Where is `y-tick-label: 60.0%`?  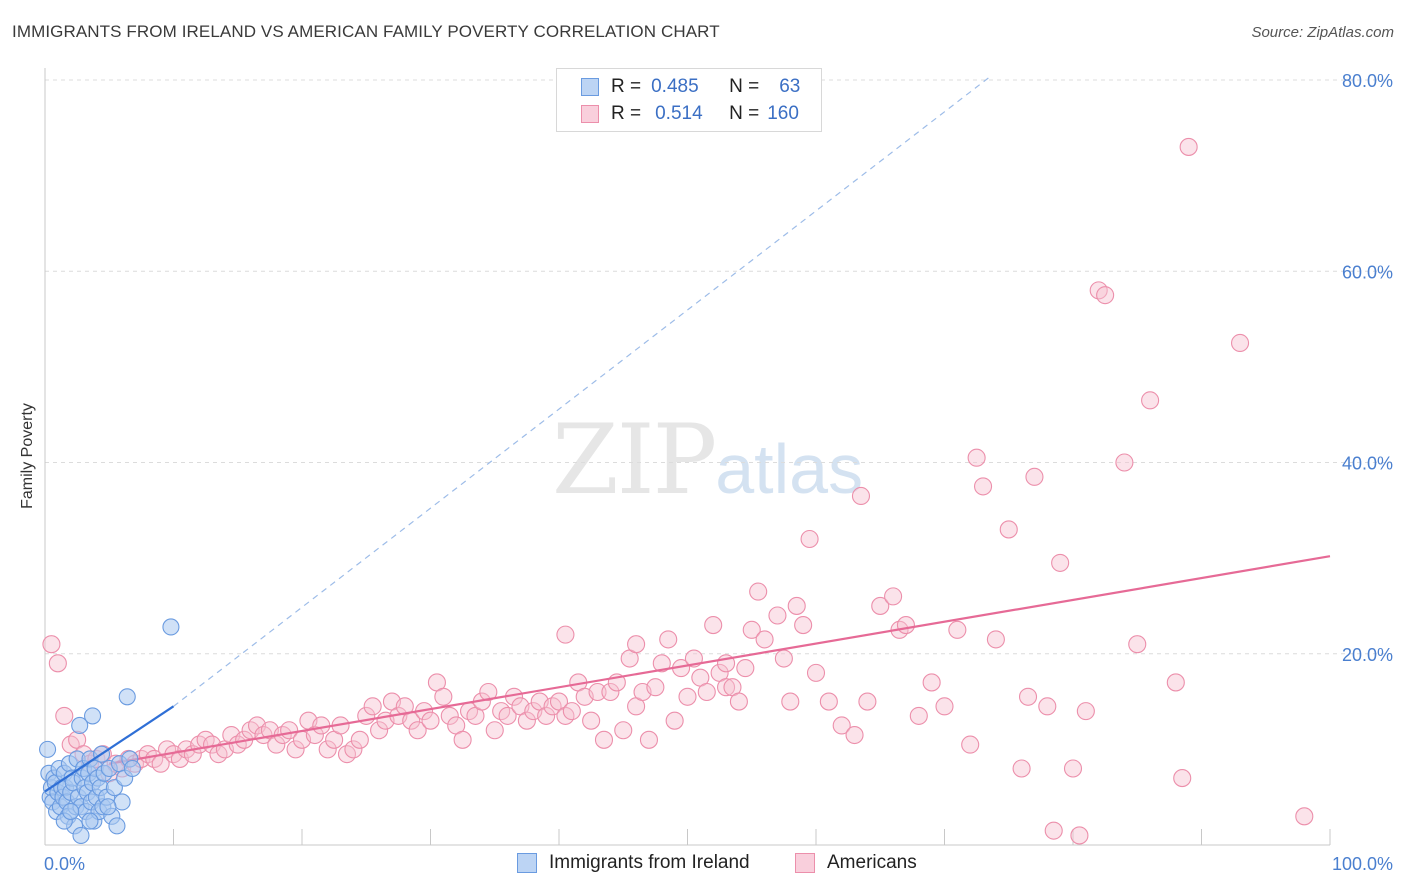 y-tick-label: 60.0% is located at coordinates (1367, 272).